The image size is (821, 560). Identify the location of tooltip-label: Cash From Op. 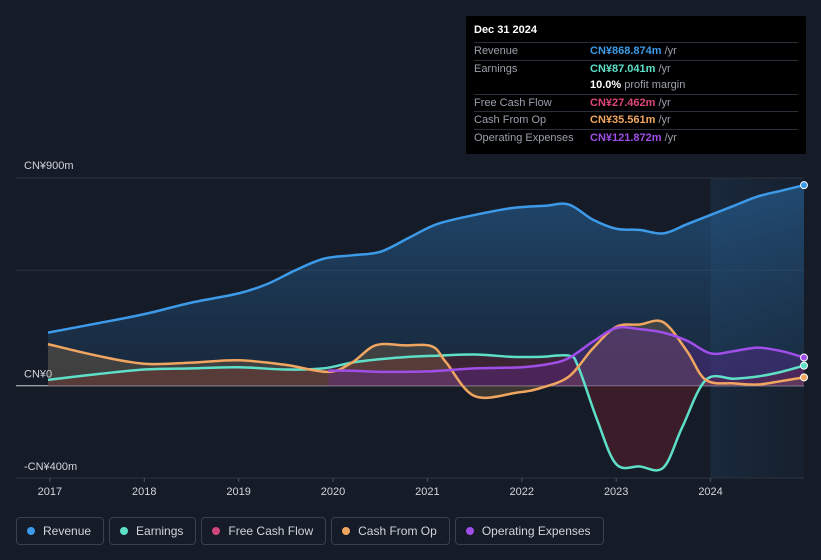
(510, 120).